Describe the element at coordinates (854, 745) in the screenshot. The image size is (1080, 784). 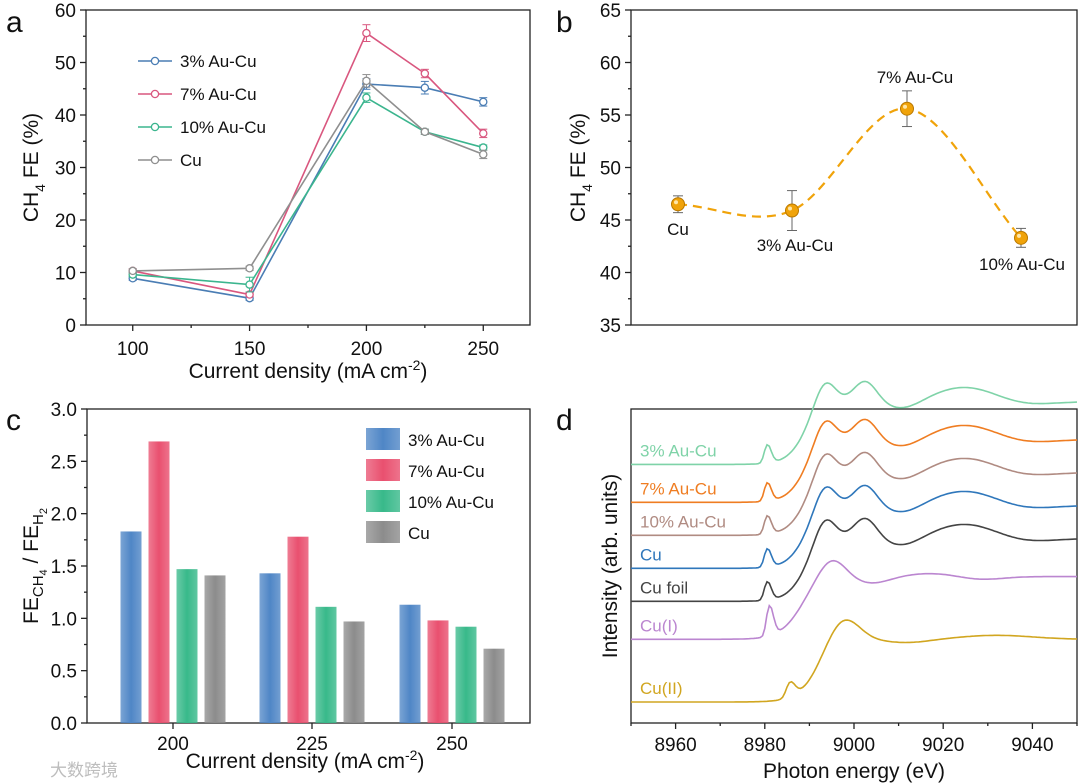
I see `x-tick-label: 9000` at that location.